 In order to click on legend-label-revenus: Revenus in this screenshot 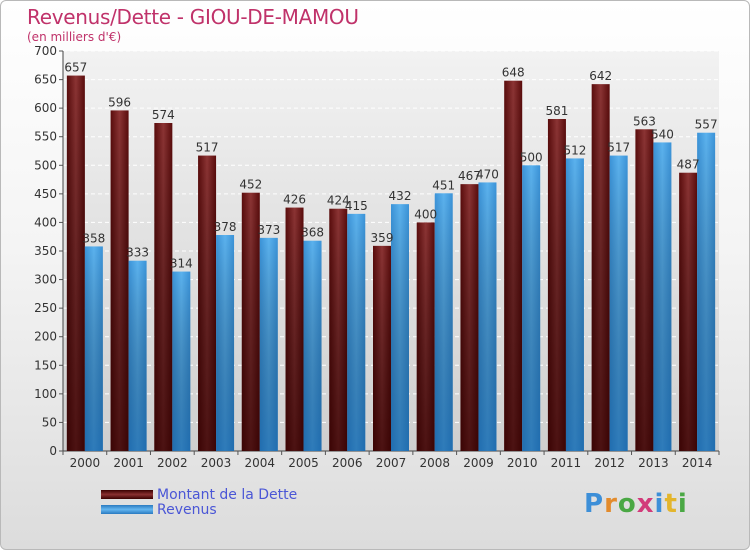, I will do `click(187, 509)`.